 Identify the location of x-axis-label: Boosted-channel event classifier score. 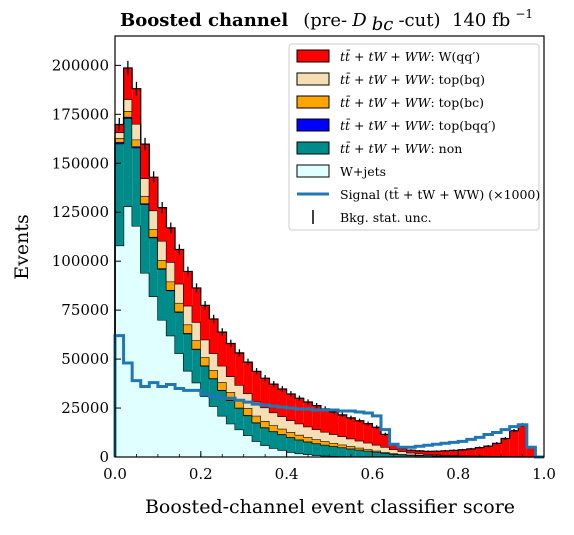
(330, 507).